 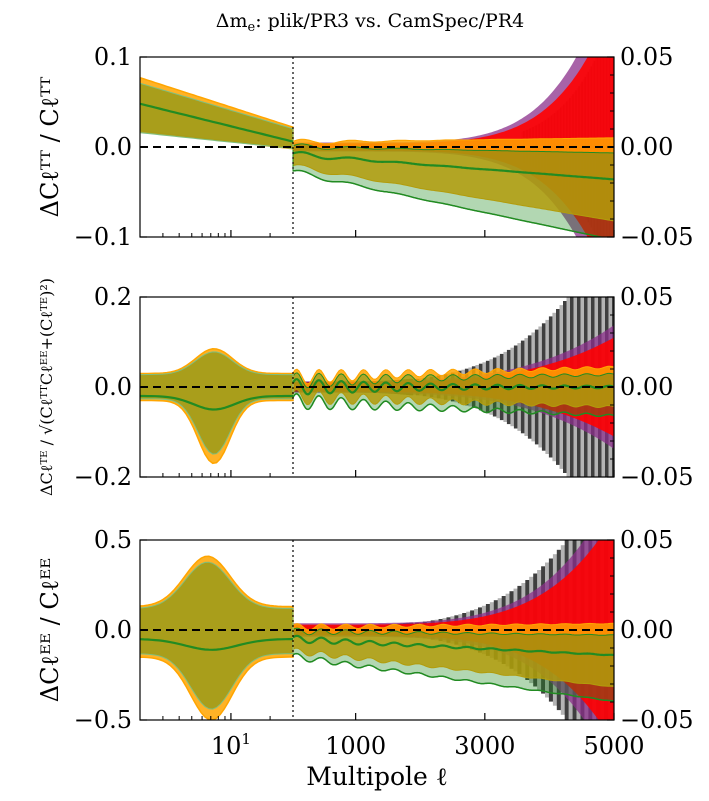 I want to click on ee-left-tick-label: −0.5, so click(x=103, y=720).